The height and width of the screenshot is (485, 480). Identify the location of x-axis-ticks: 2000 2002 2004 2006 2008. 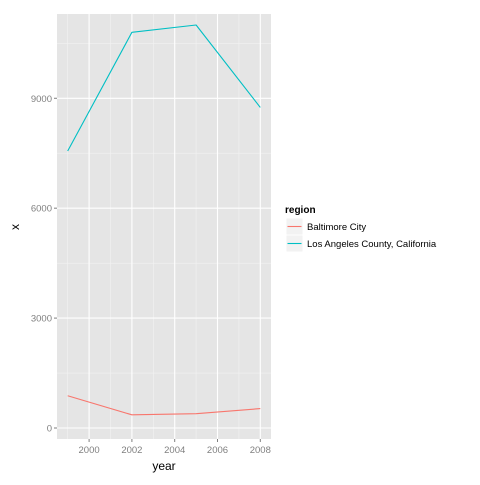
(175, 447).